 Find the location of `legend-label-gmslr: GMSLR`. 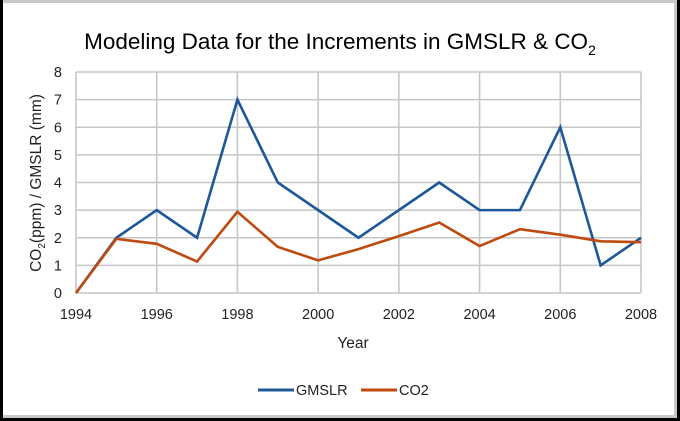

legend-label-gmslr: GMSLR is located at coordinates (322, 391).